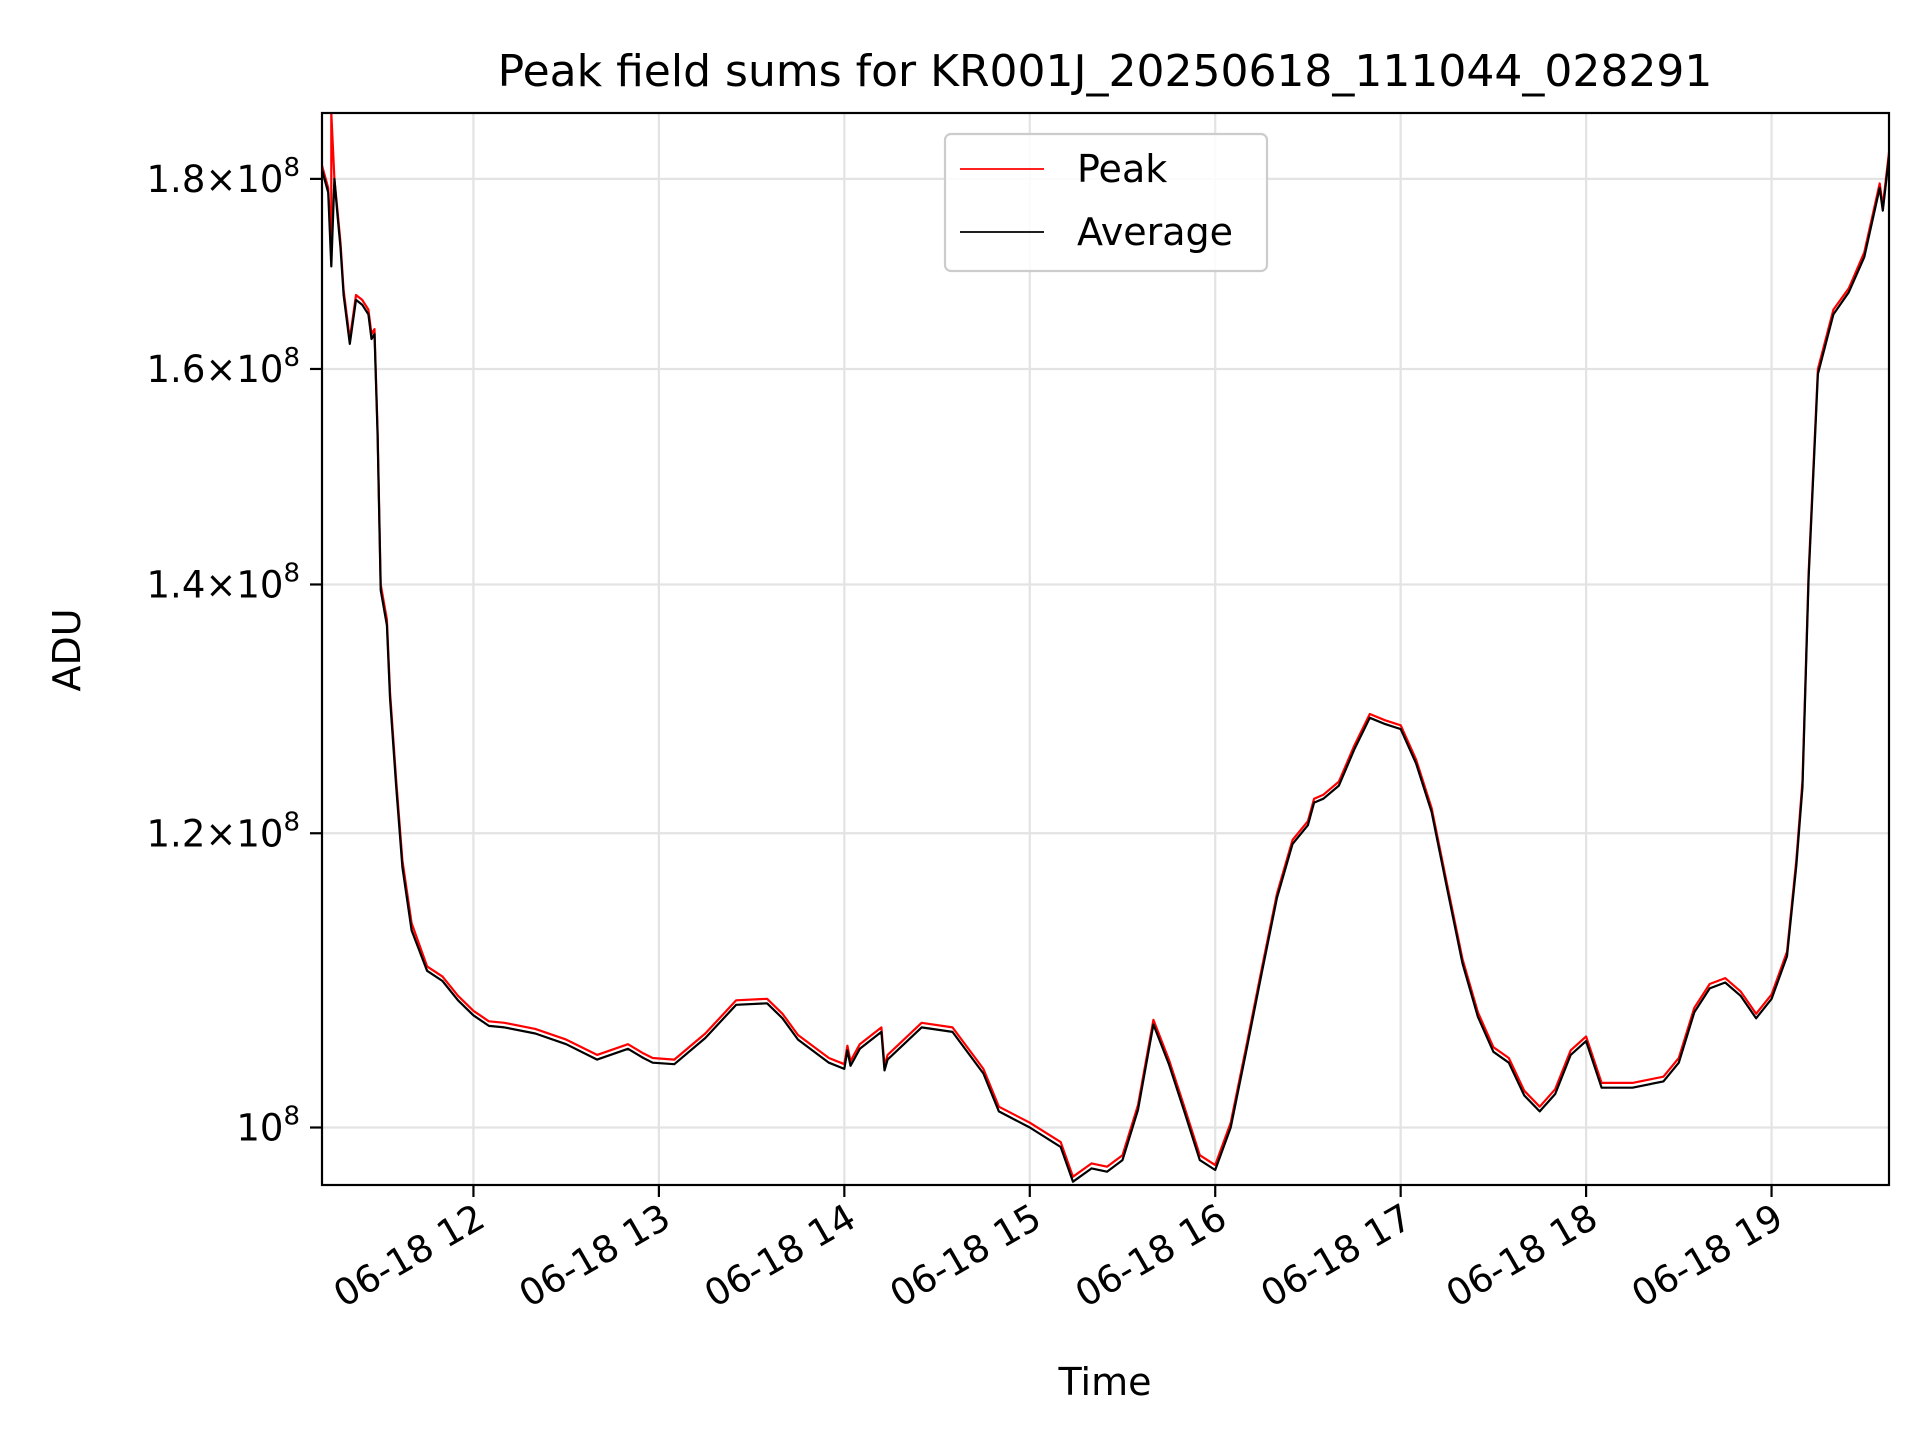  Describe the element at coordinates (1105, 1382) in the screenshot. I see `x-axis-label: Time` at that location.